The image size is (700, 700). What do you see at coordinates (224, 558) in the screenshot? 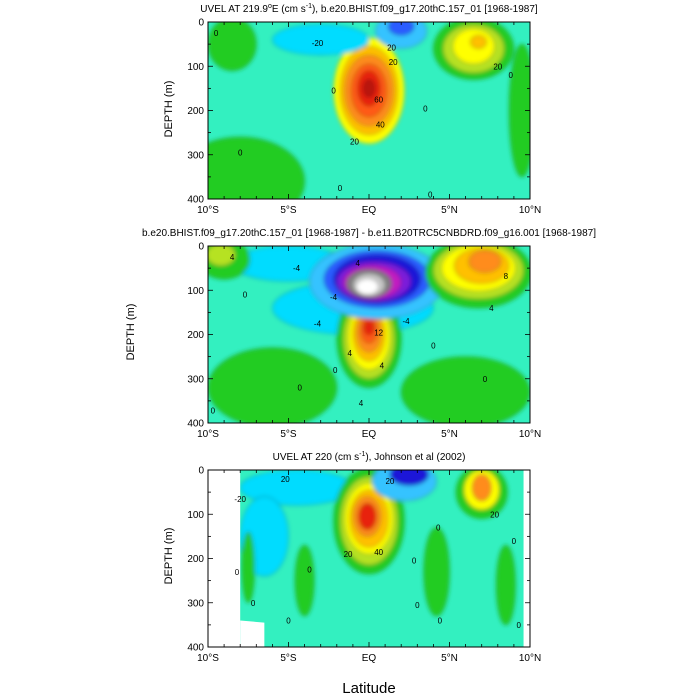
I see `no-data-region-left` at bounding box center [224, 558].